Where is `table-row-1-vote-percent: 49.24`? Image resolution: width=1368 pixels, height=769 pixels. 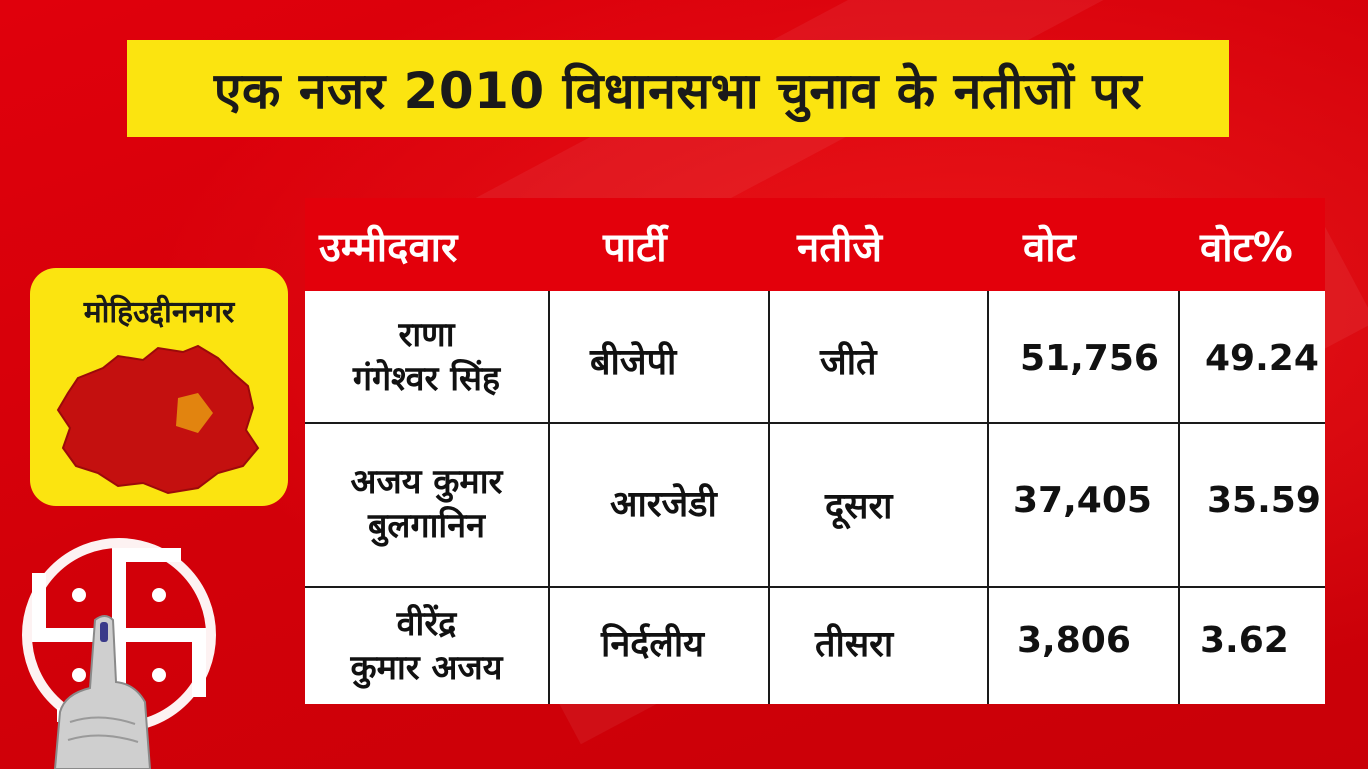
table-row-1-vote-percent: 49.24 is located at coordinates (1262, 358).